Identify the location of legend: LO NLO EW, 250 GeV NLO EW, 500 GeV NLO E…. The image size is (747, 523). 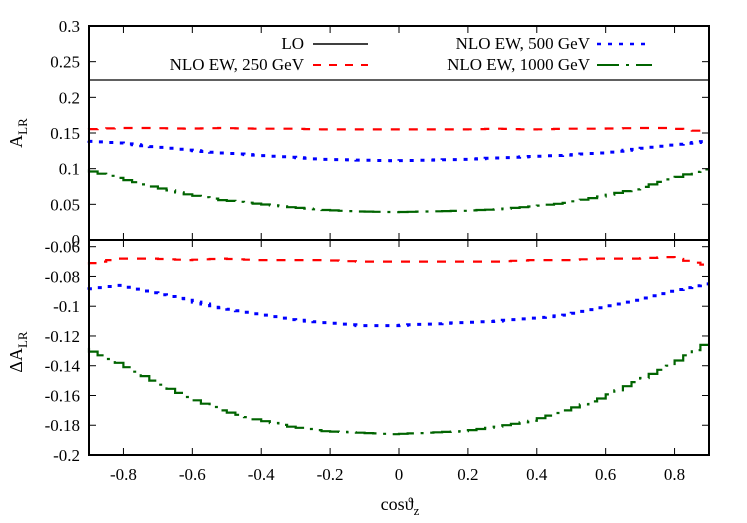
(411, 54).